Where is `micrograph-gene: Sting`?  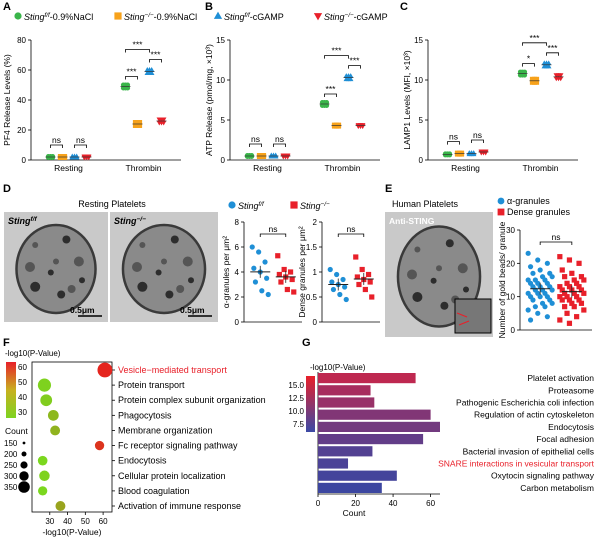
micrograph-gene: Sting is located at coordinates (19, 221).